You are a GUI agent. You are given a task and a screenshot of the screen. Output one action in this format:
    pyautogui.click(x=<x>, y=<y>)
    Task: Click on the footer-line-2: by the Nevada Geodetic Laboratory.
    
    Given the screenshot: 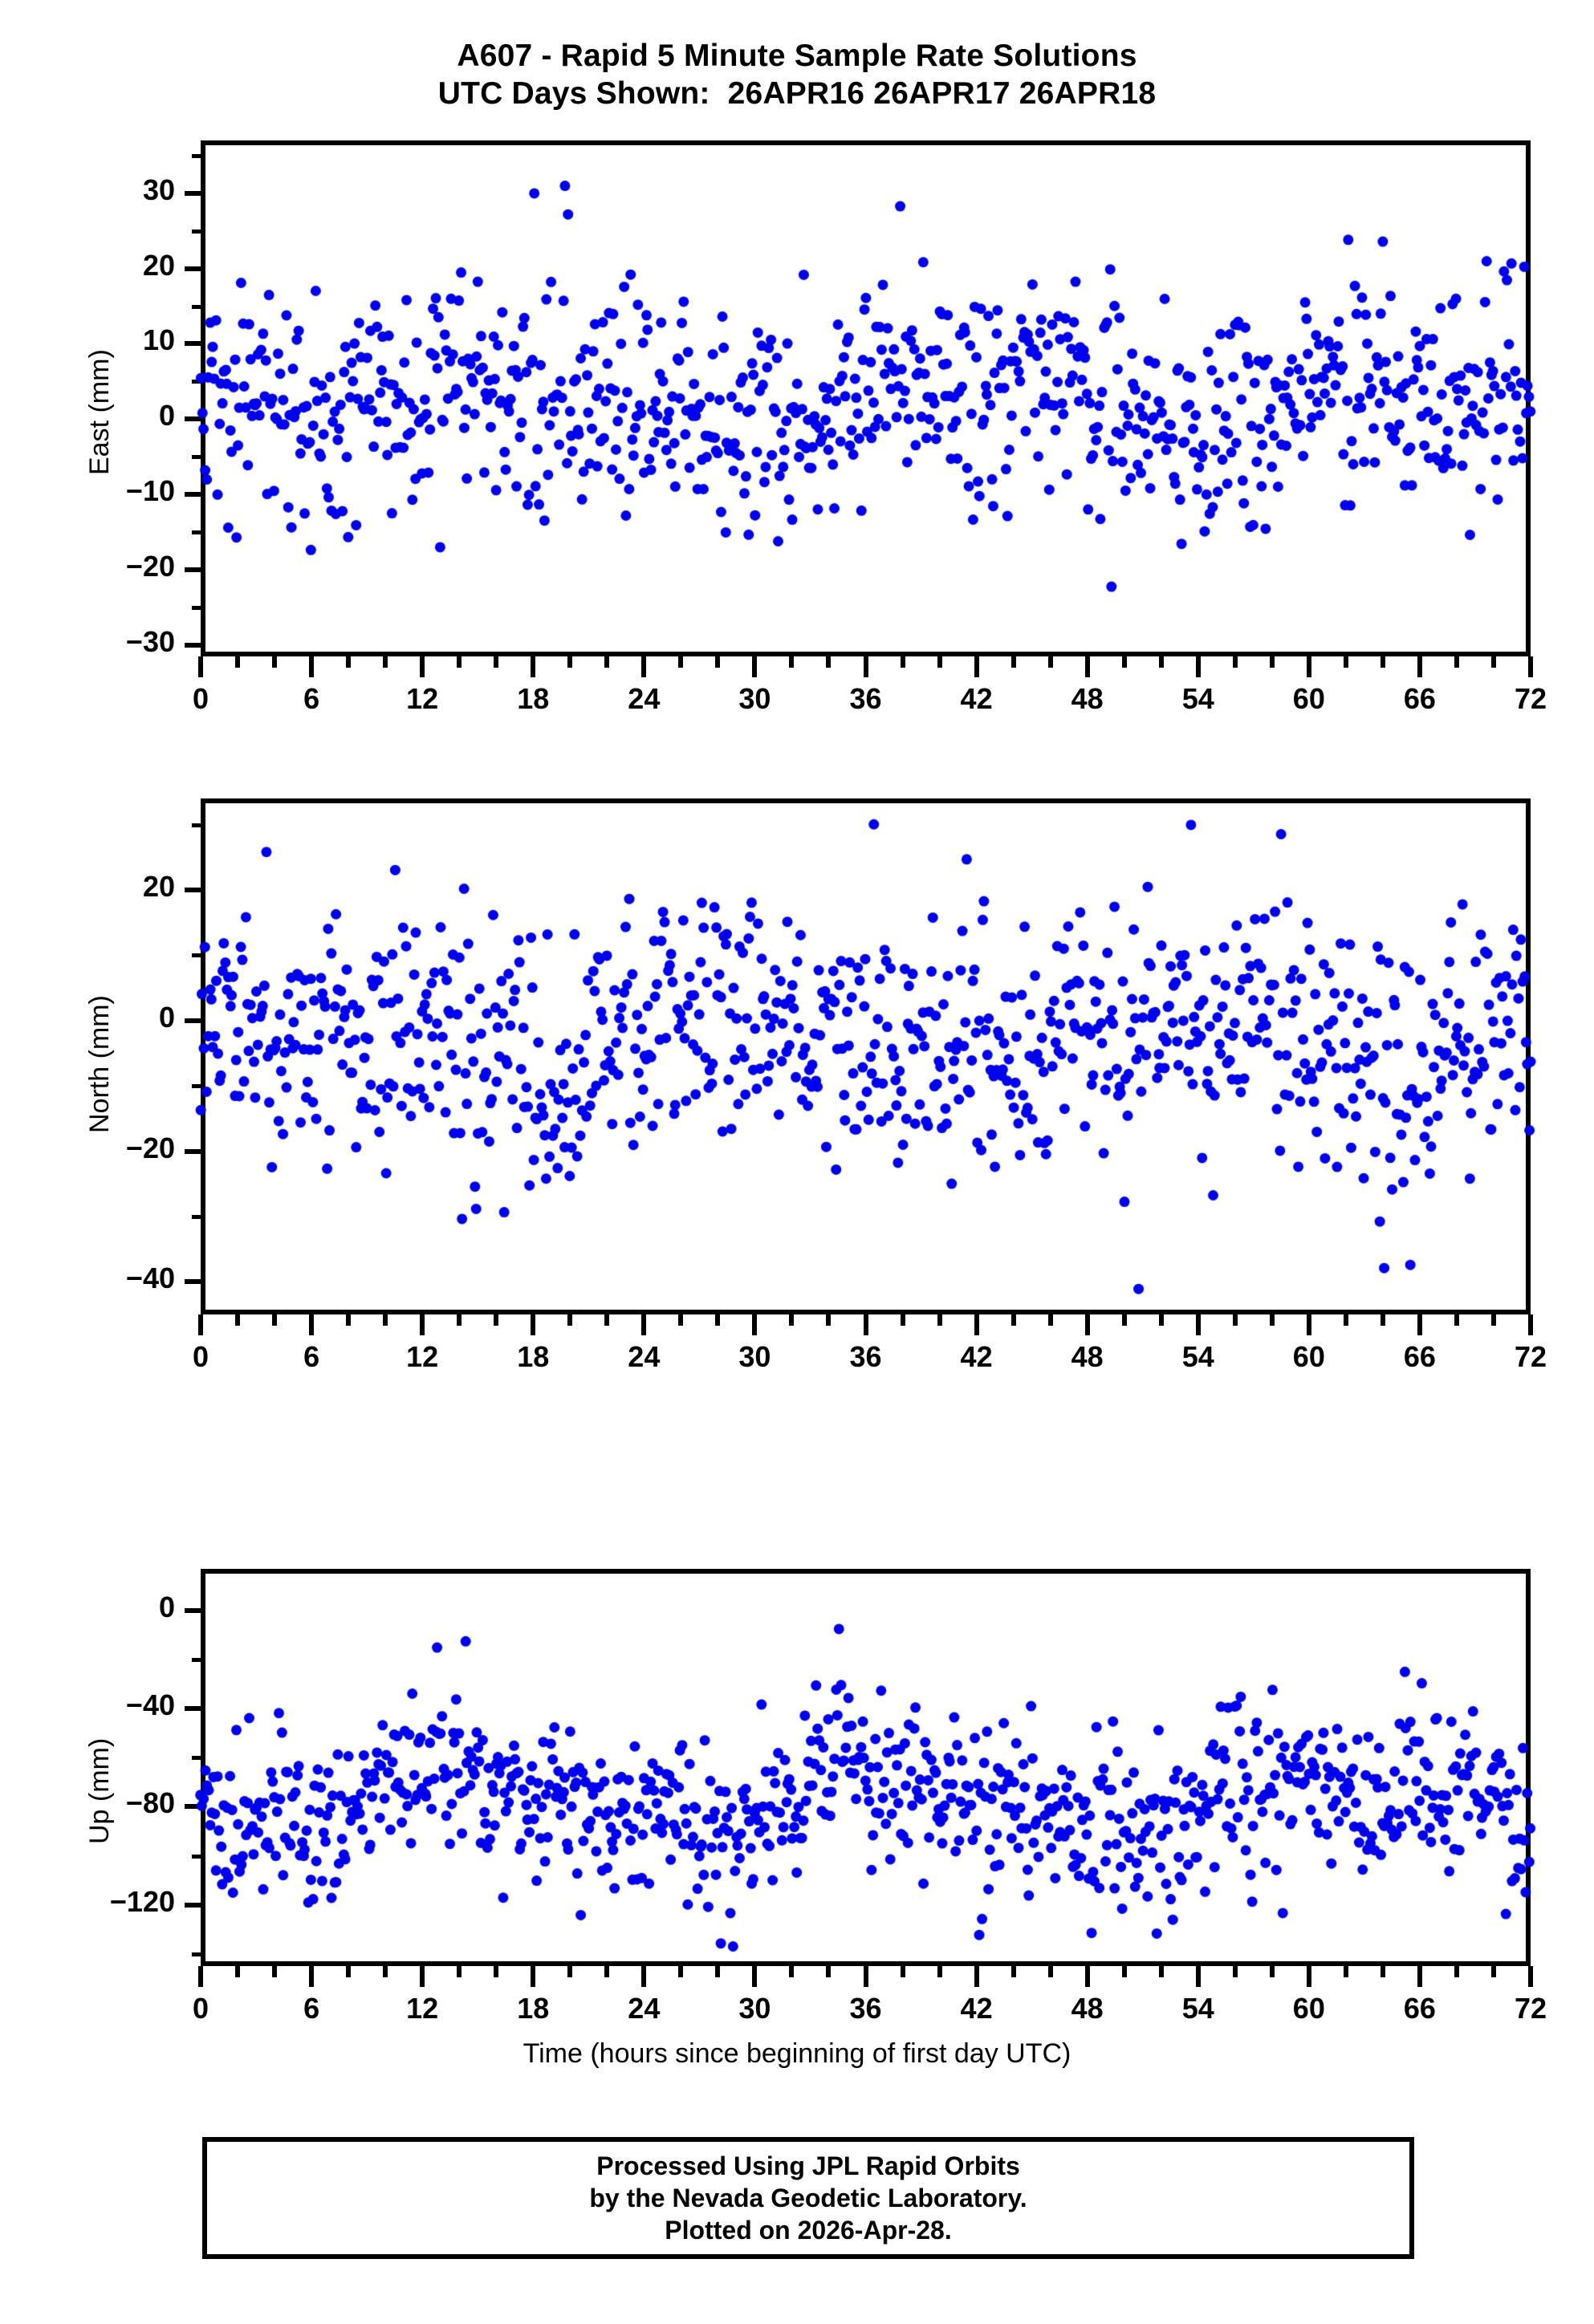 What is the action you would take?
    pyautogui.click(x=808, y=2198)
    